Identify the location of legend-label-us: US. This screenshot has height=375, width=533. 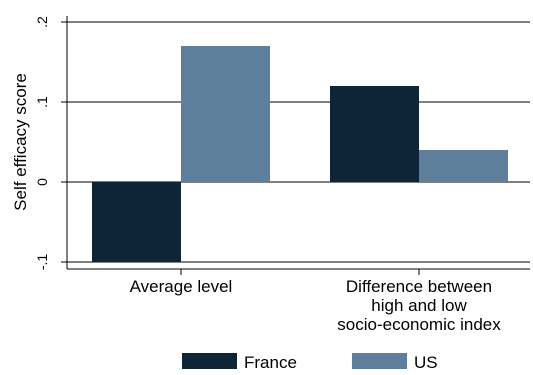
(426, 362).